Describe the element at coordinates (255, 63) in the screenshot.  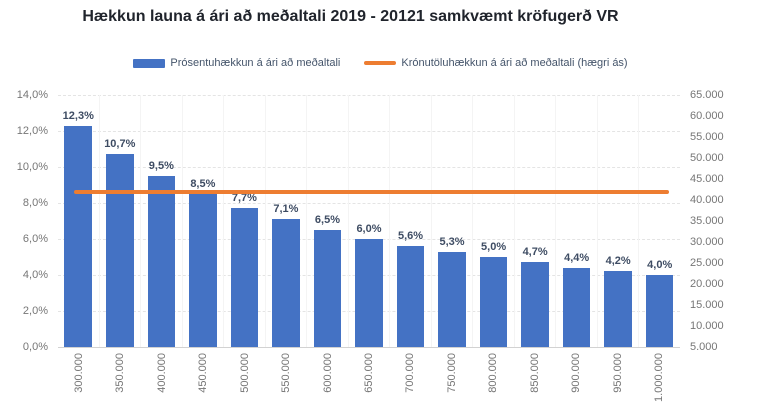
I see `legend-label-bar-series: Prósentuhækkun á ári að meðaltali` at that location.